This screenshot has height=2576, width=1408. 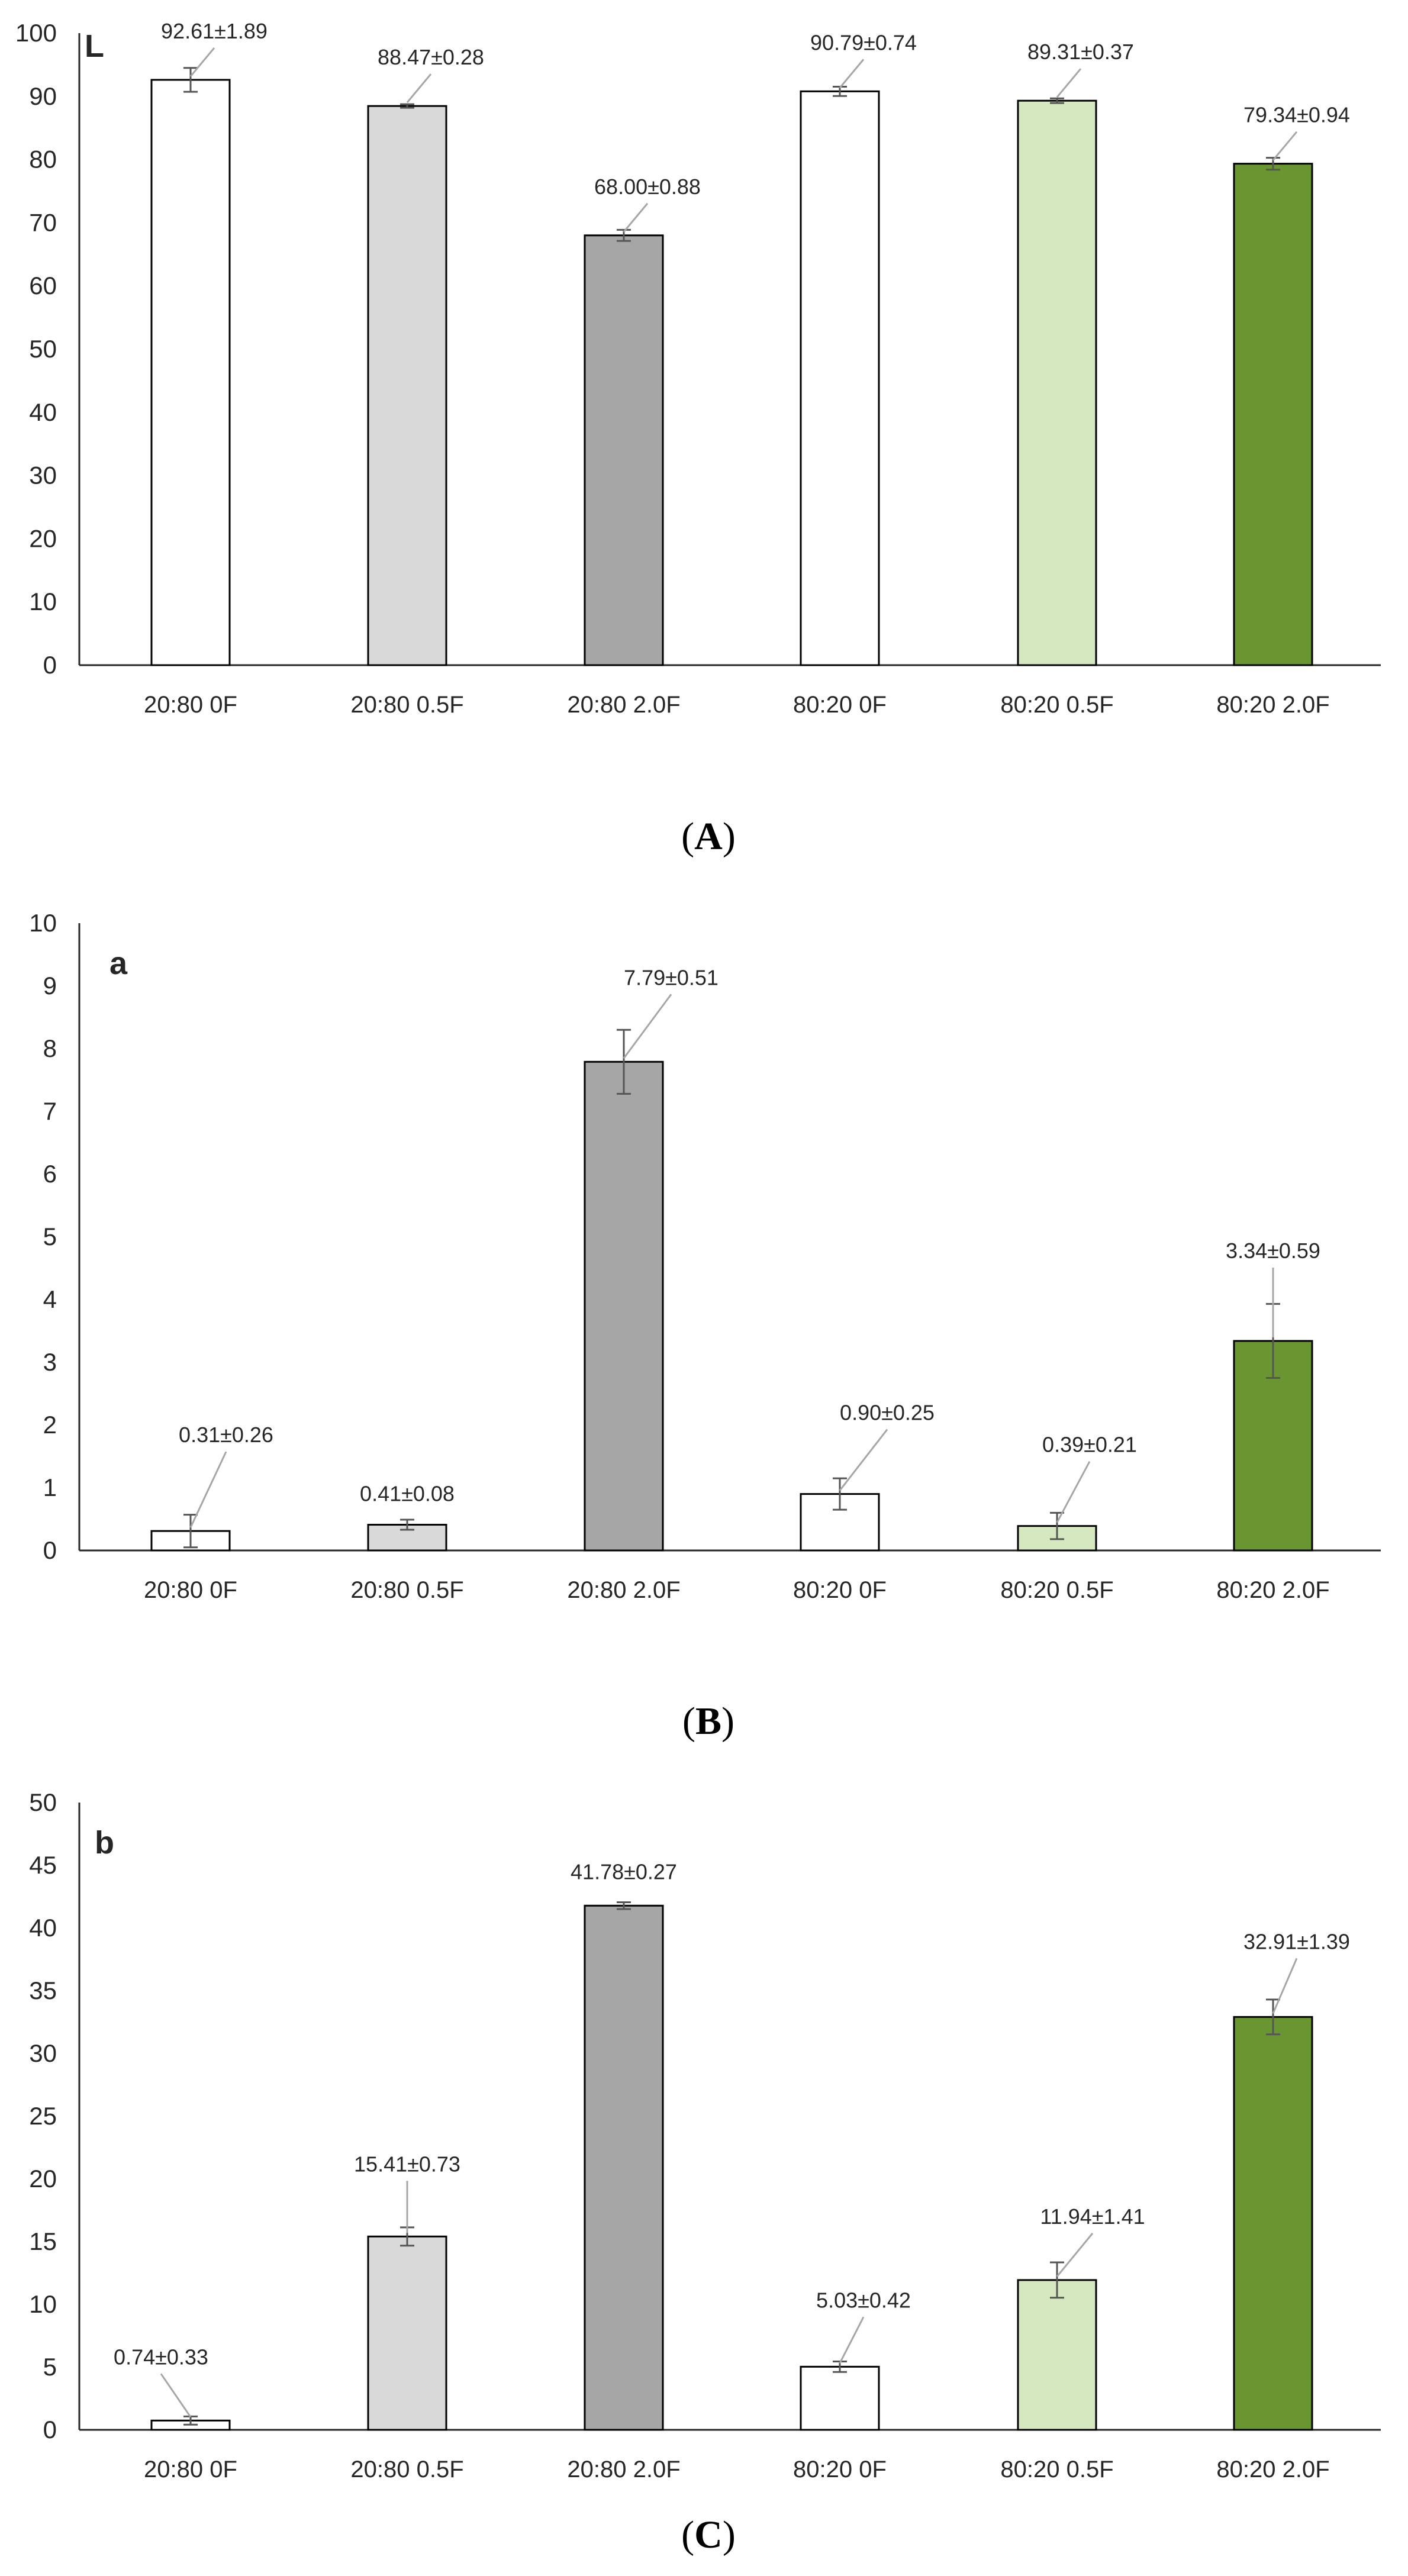 I want to click on y-tick-label: 0, so click(x=50, y=2429).